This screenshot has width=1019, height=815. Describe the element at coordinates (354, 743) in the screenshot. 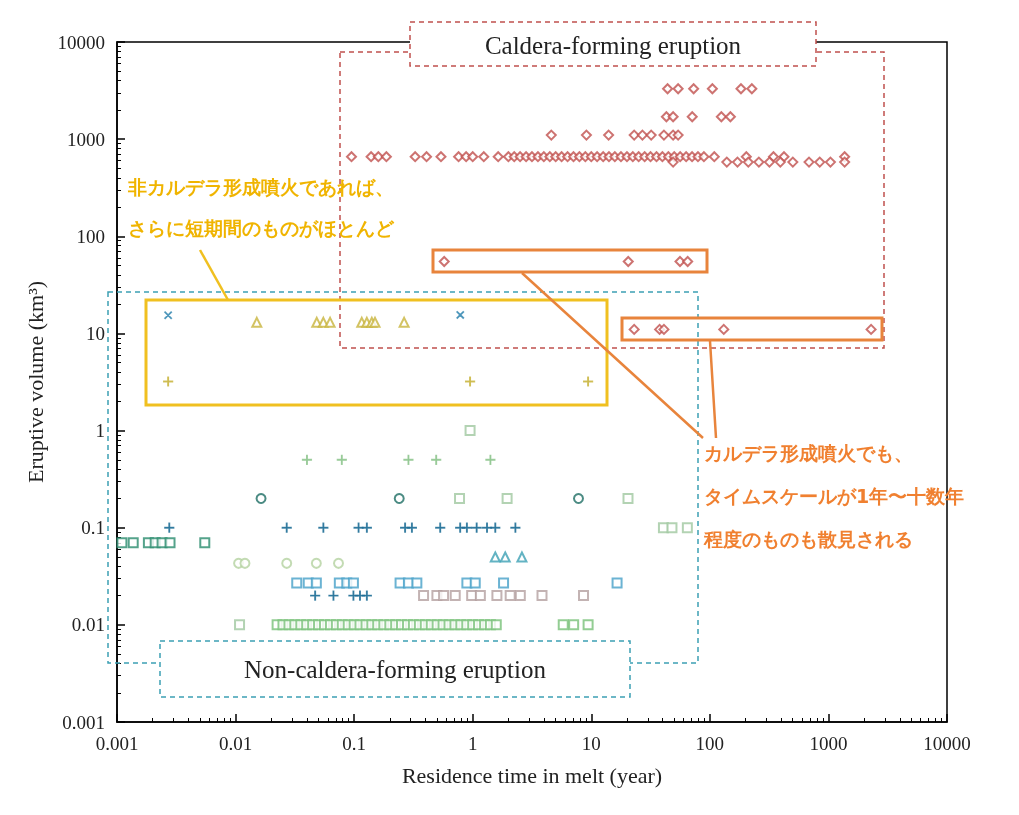

I see `x-tick-label: 0.1` at that location.